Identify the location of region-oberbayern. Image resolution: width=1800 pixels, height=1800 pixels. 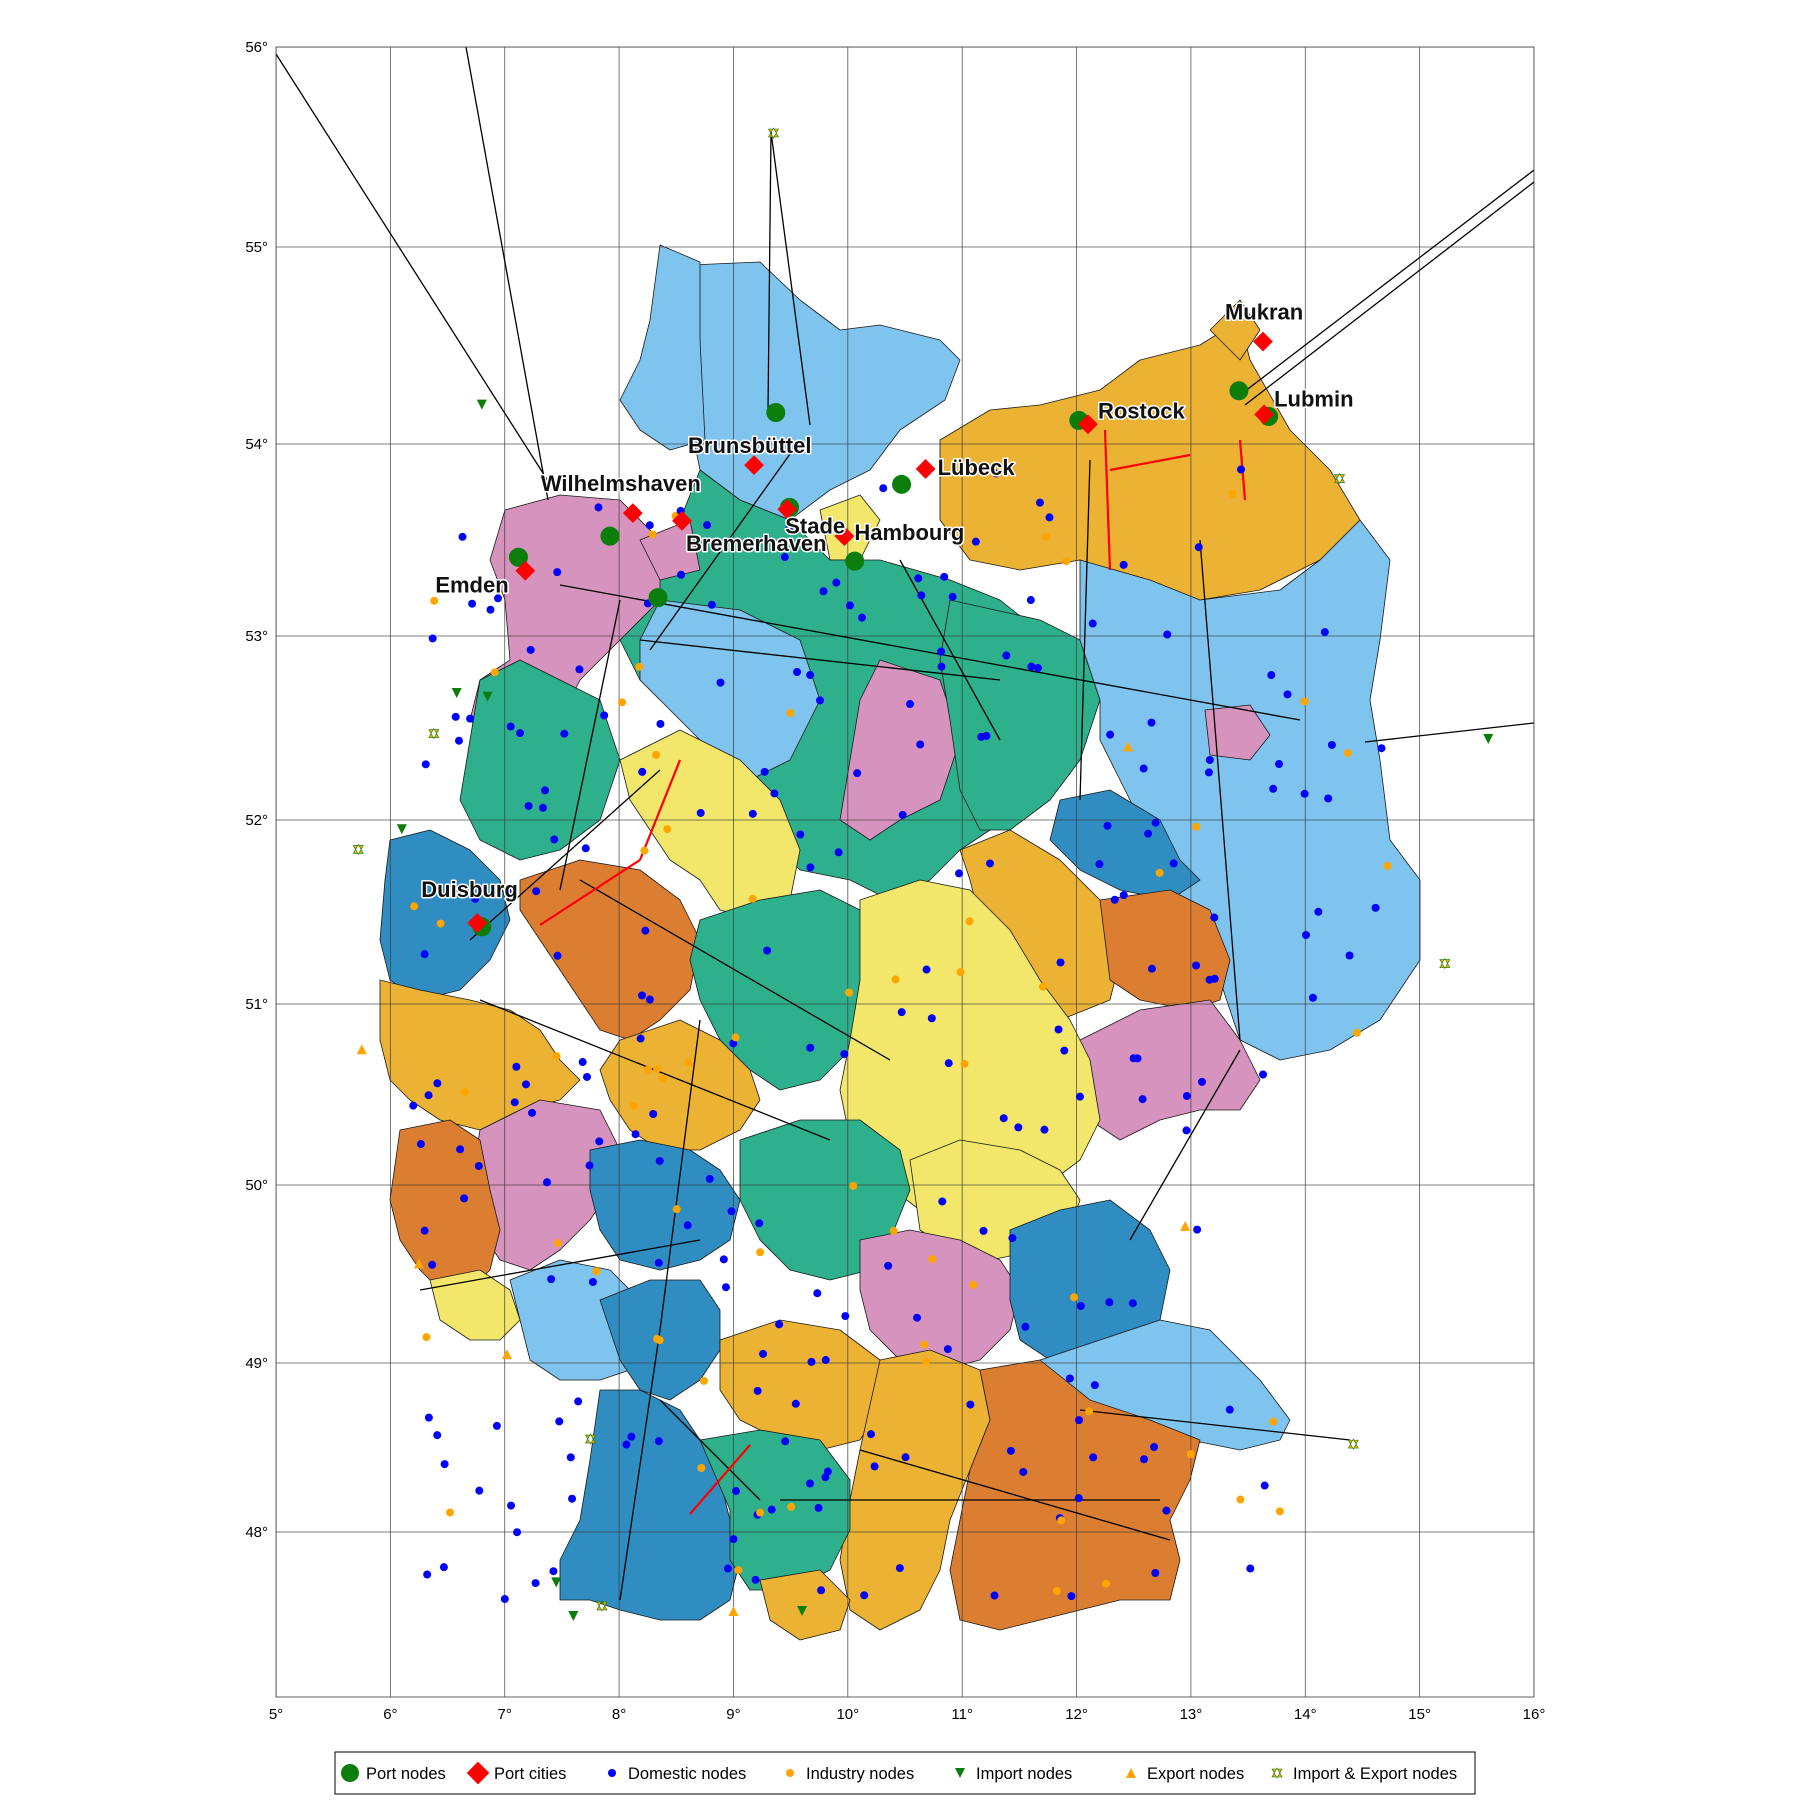
(1075, 1495).